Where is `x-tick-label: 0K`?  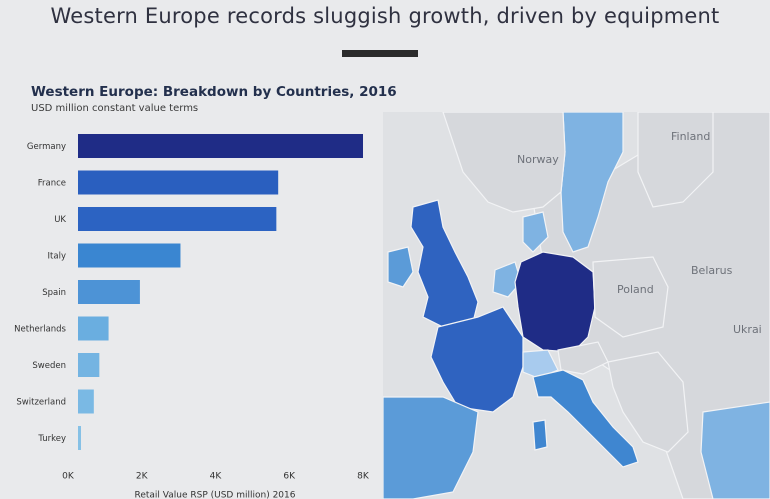
x-tick-label: 0K is located at coordinates (68, 477).